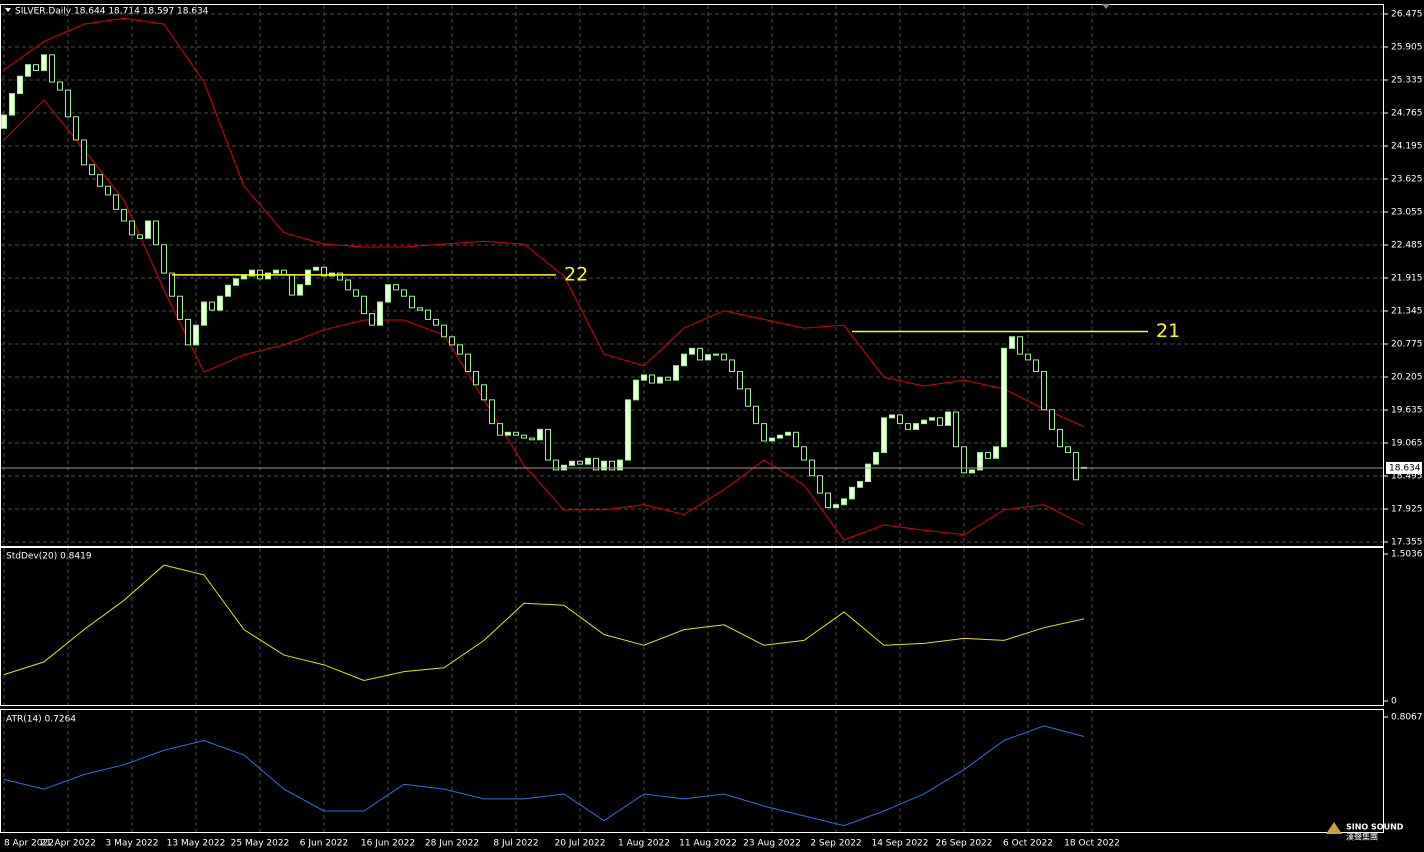 The image size is (1424, 852). What do you see at coordinates (1407, 411) in the screenshot?
I see `y-tick-label: 19.635` at bounding box center [1407, 411].